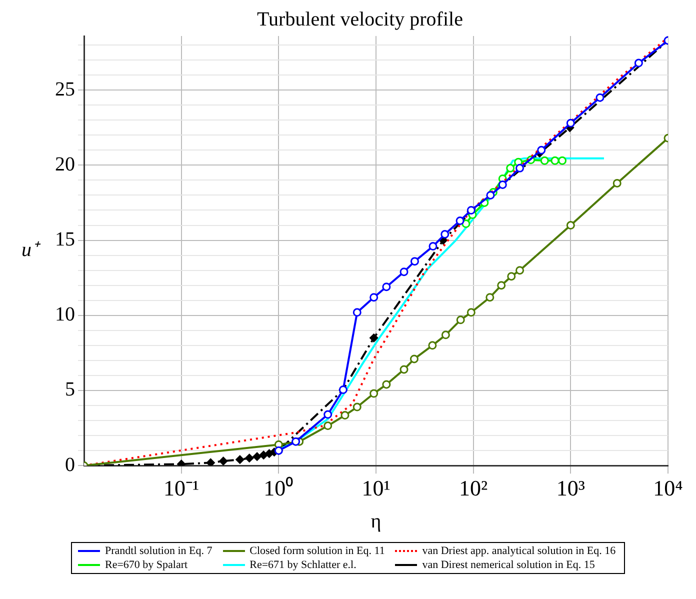 This screenshot has height=599, width=696. I want to click on x-tick-label: 10³, so click(571, 488).